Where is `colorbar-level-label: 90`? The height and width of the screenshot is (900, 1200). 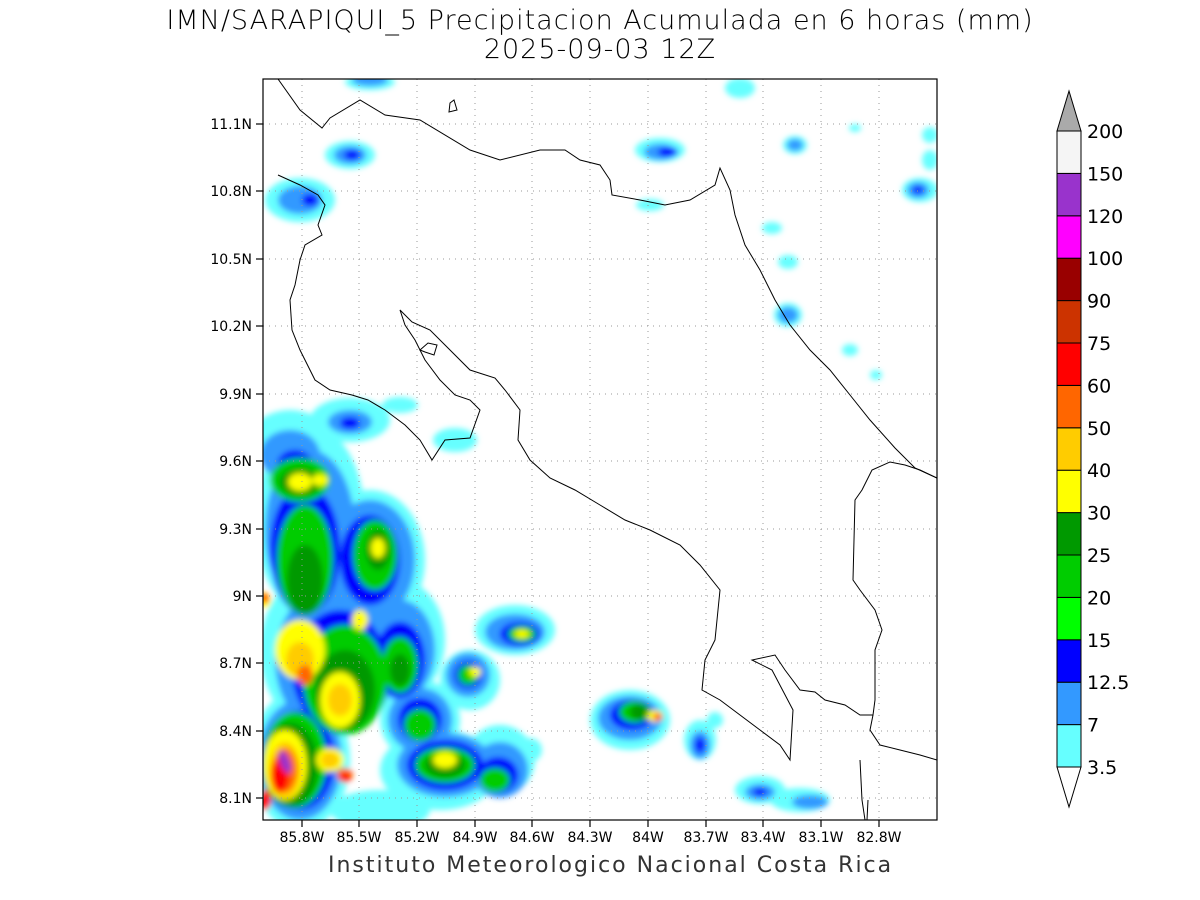
colorbar-level-label: 90 is located at coordinates (1099, 302).